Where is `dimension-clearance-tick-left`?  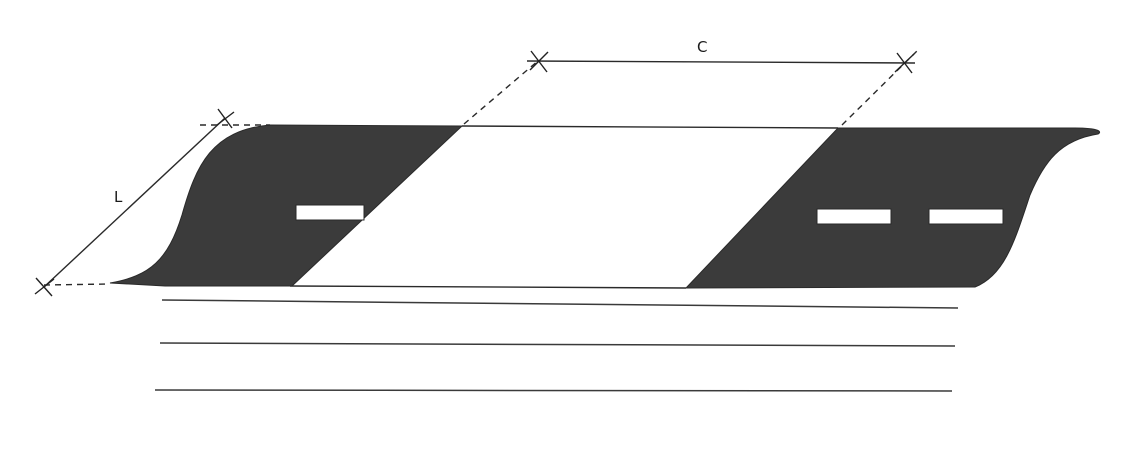
dimension-clearance-tick-left is located at coordinates (539, 61).